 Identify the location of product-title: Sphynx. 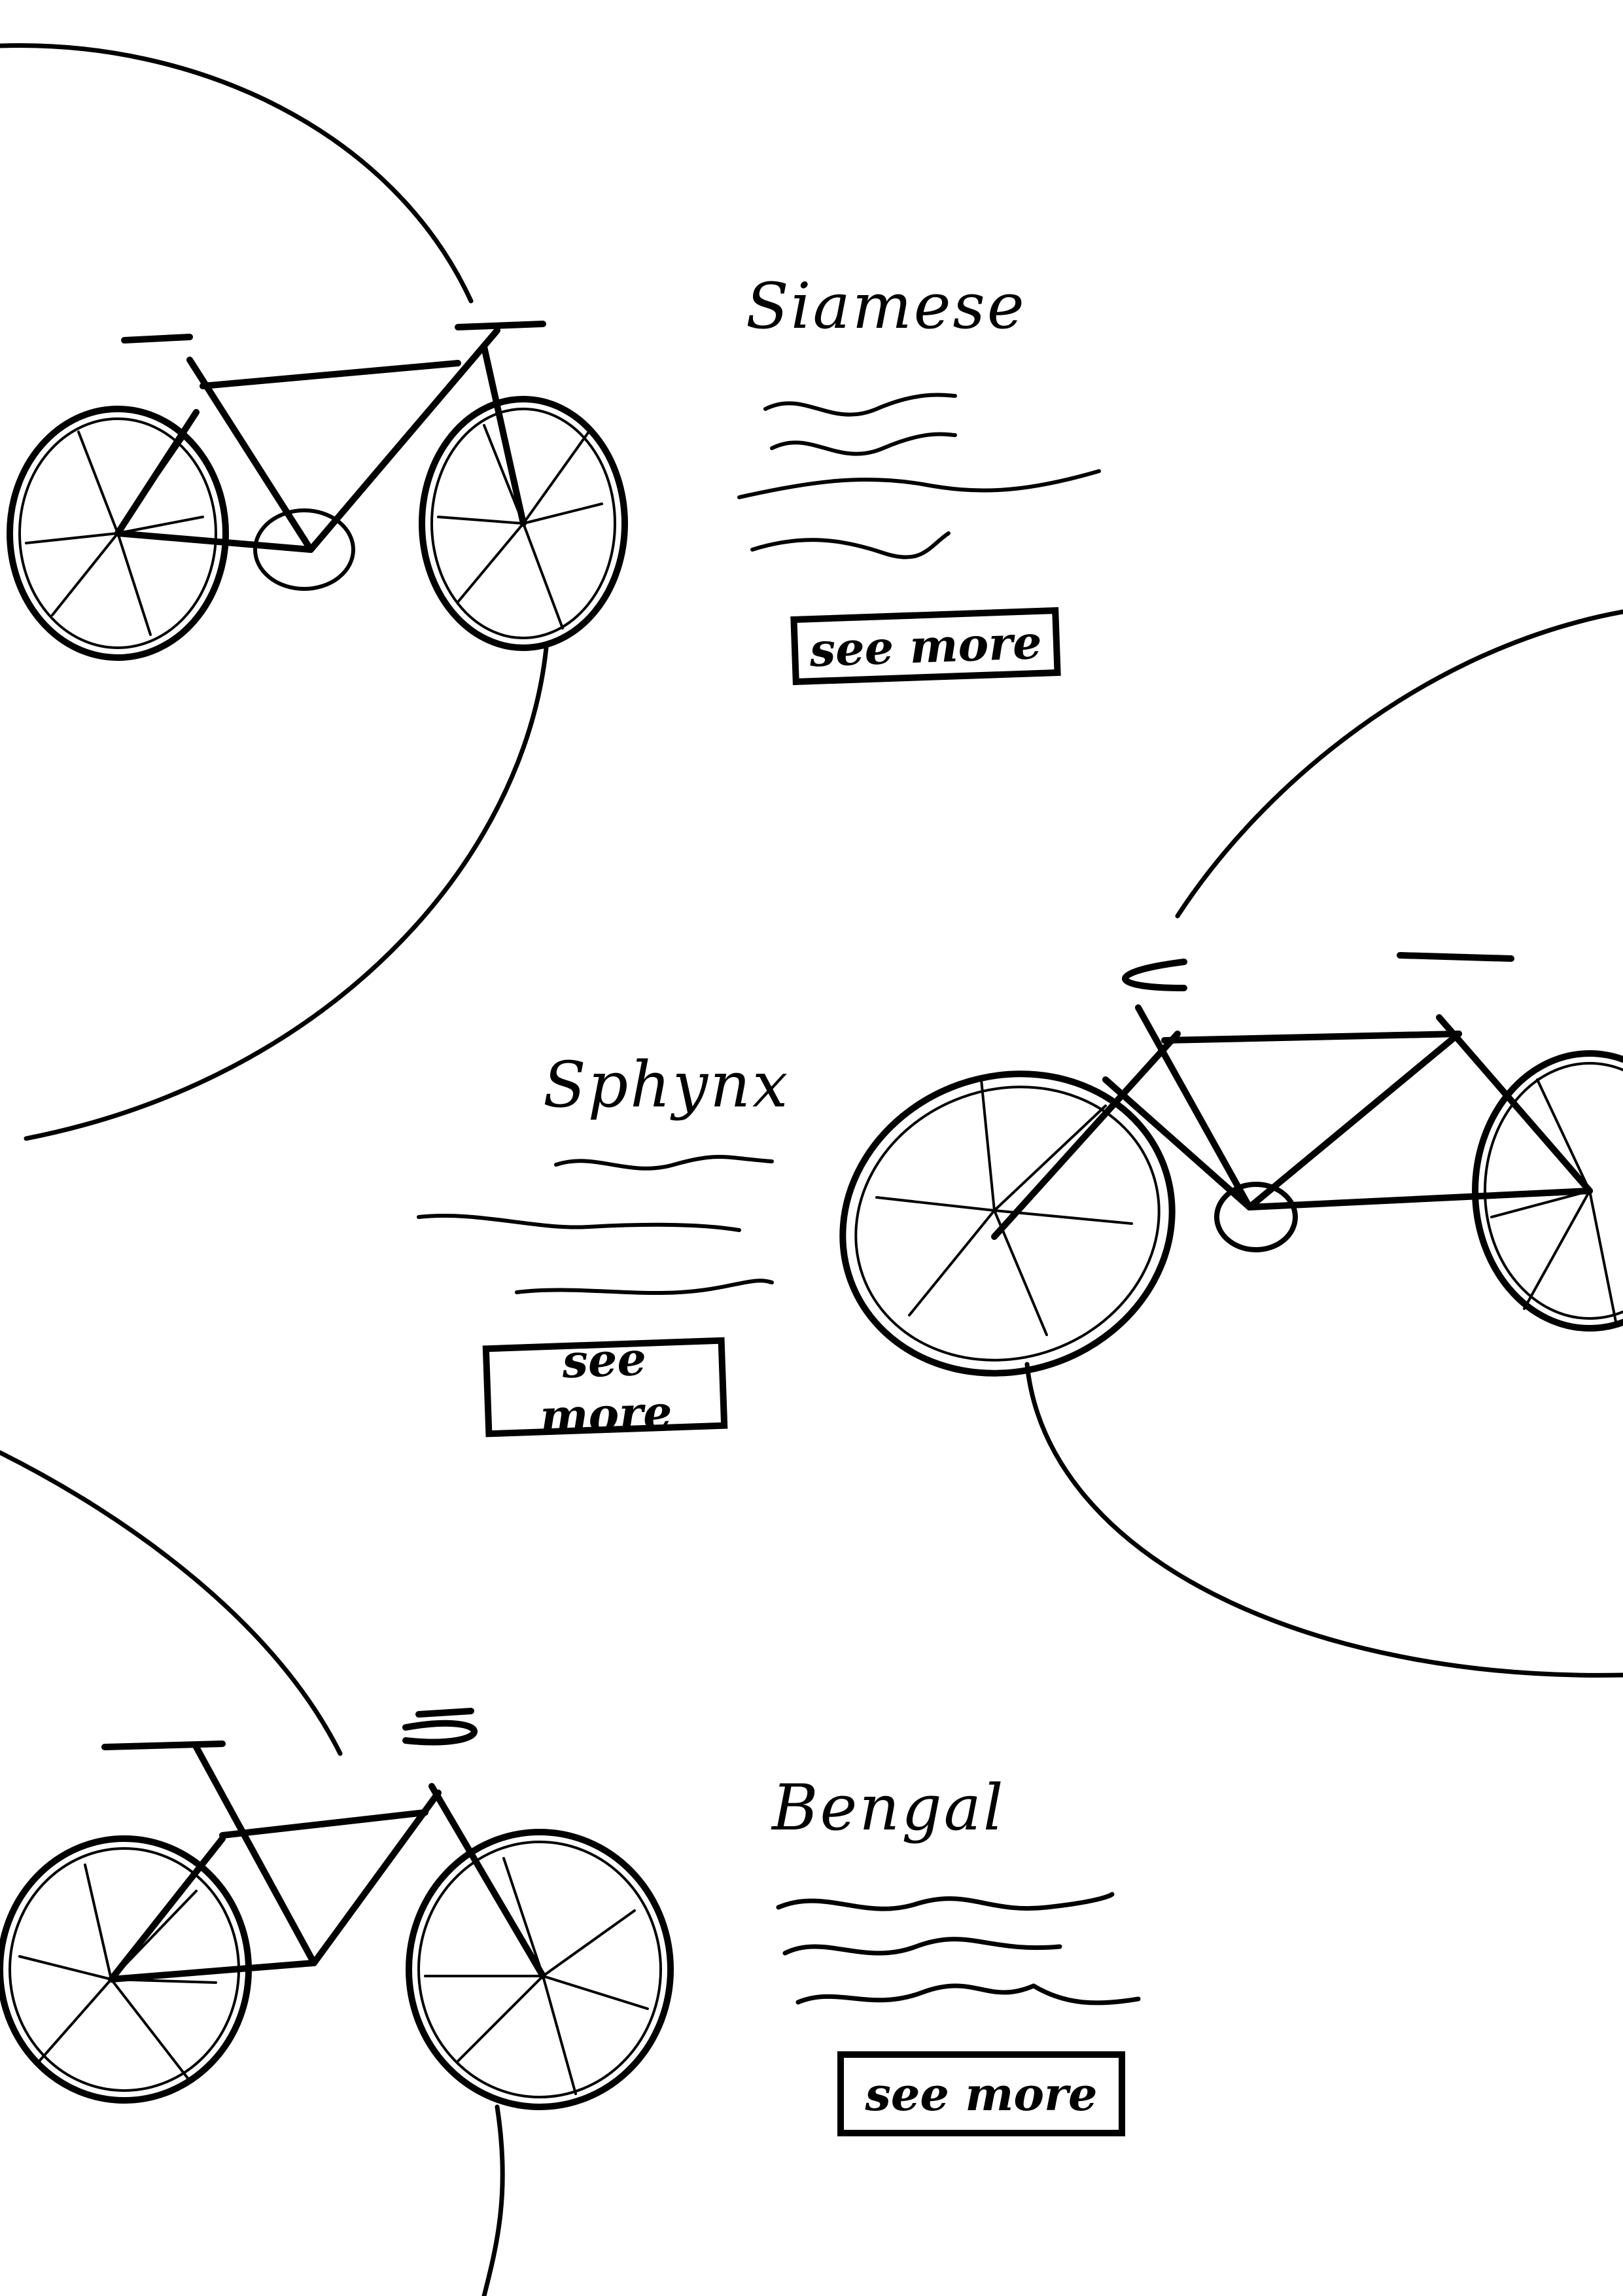
(667, 1085).